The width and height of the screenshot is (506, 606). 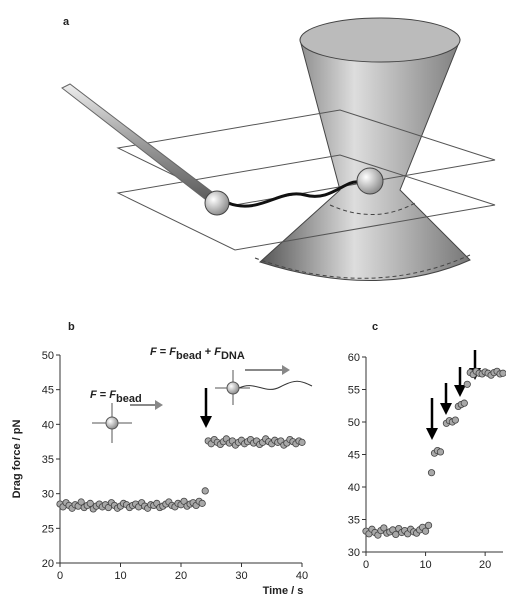 What do you see at coordinates (66, 22) in the screenshot?
I see `panel-label: a` at bounding box center [66, 22].